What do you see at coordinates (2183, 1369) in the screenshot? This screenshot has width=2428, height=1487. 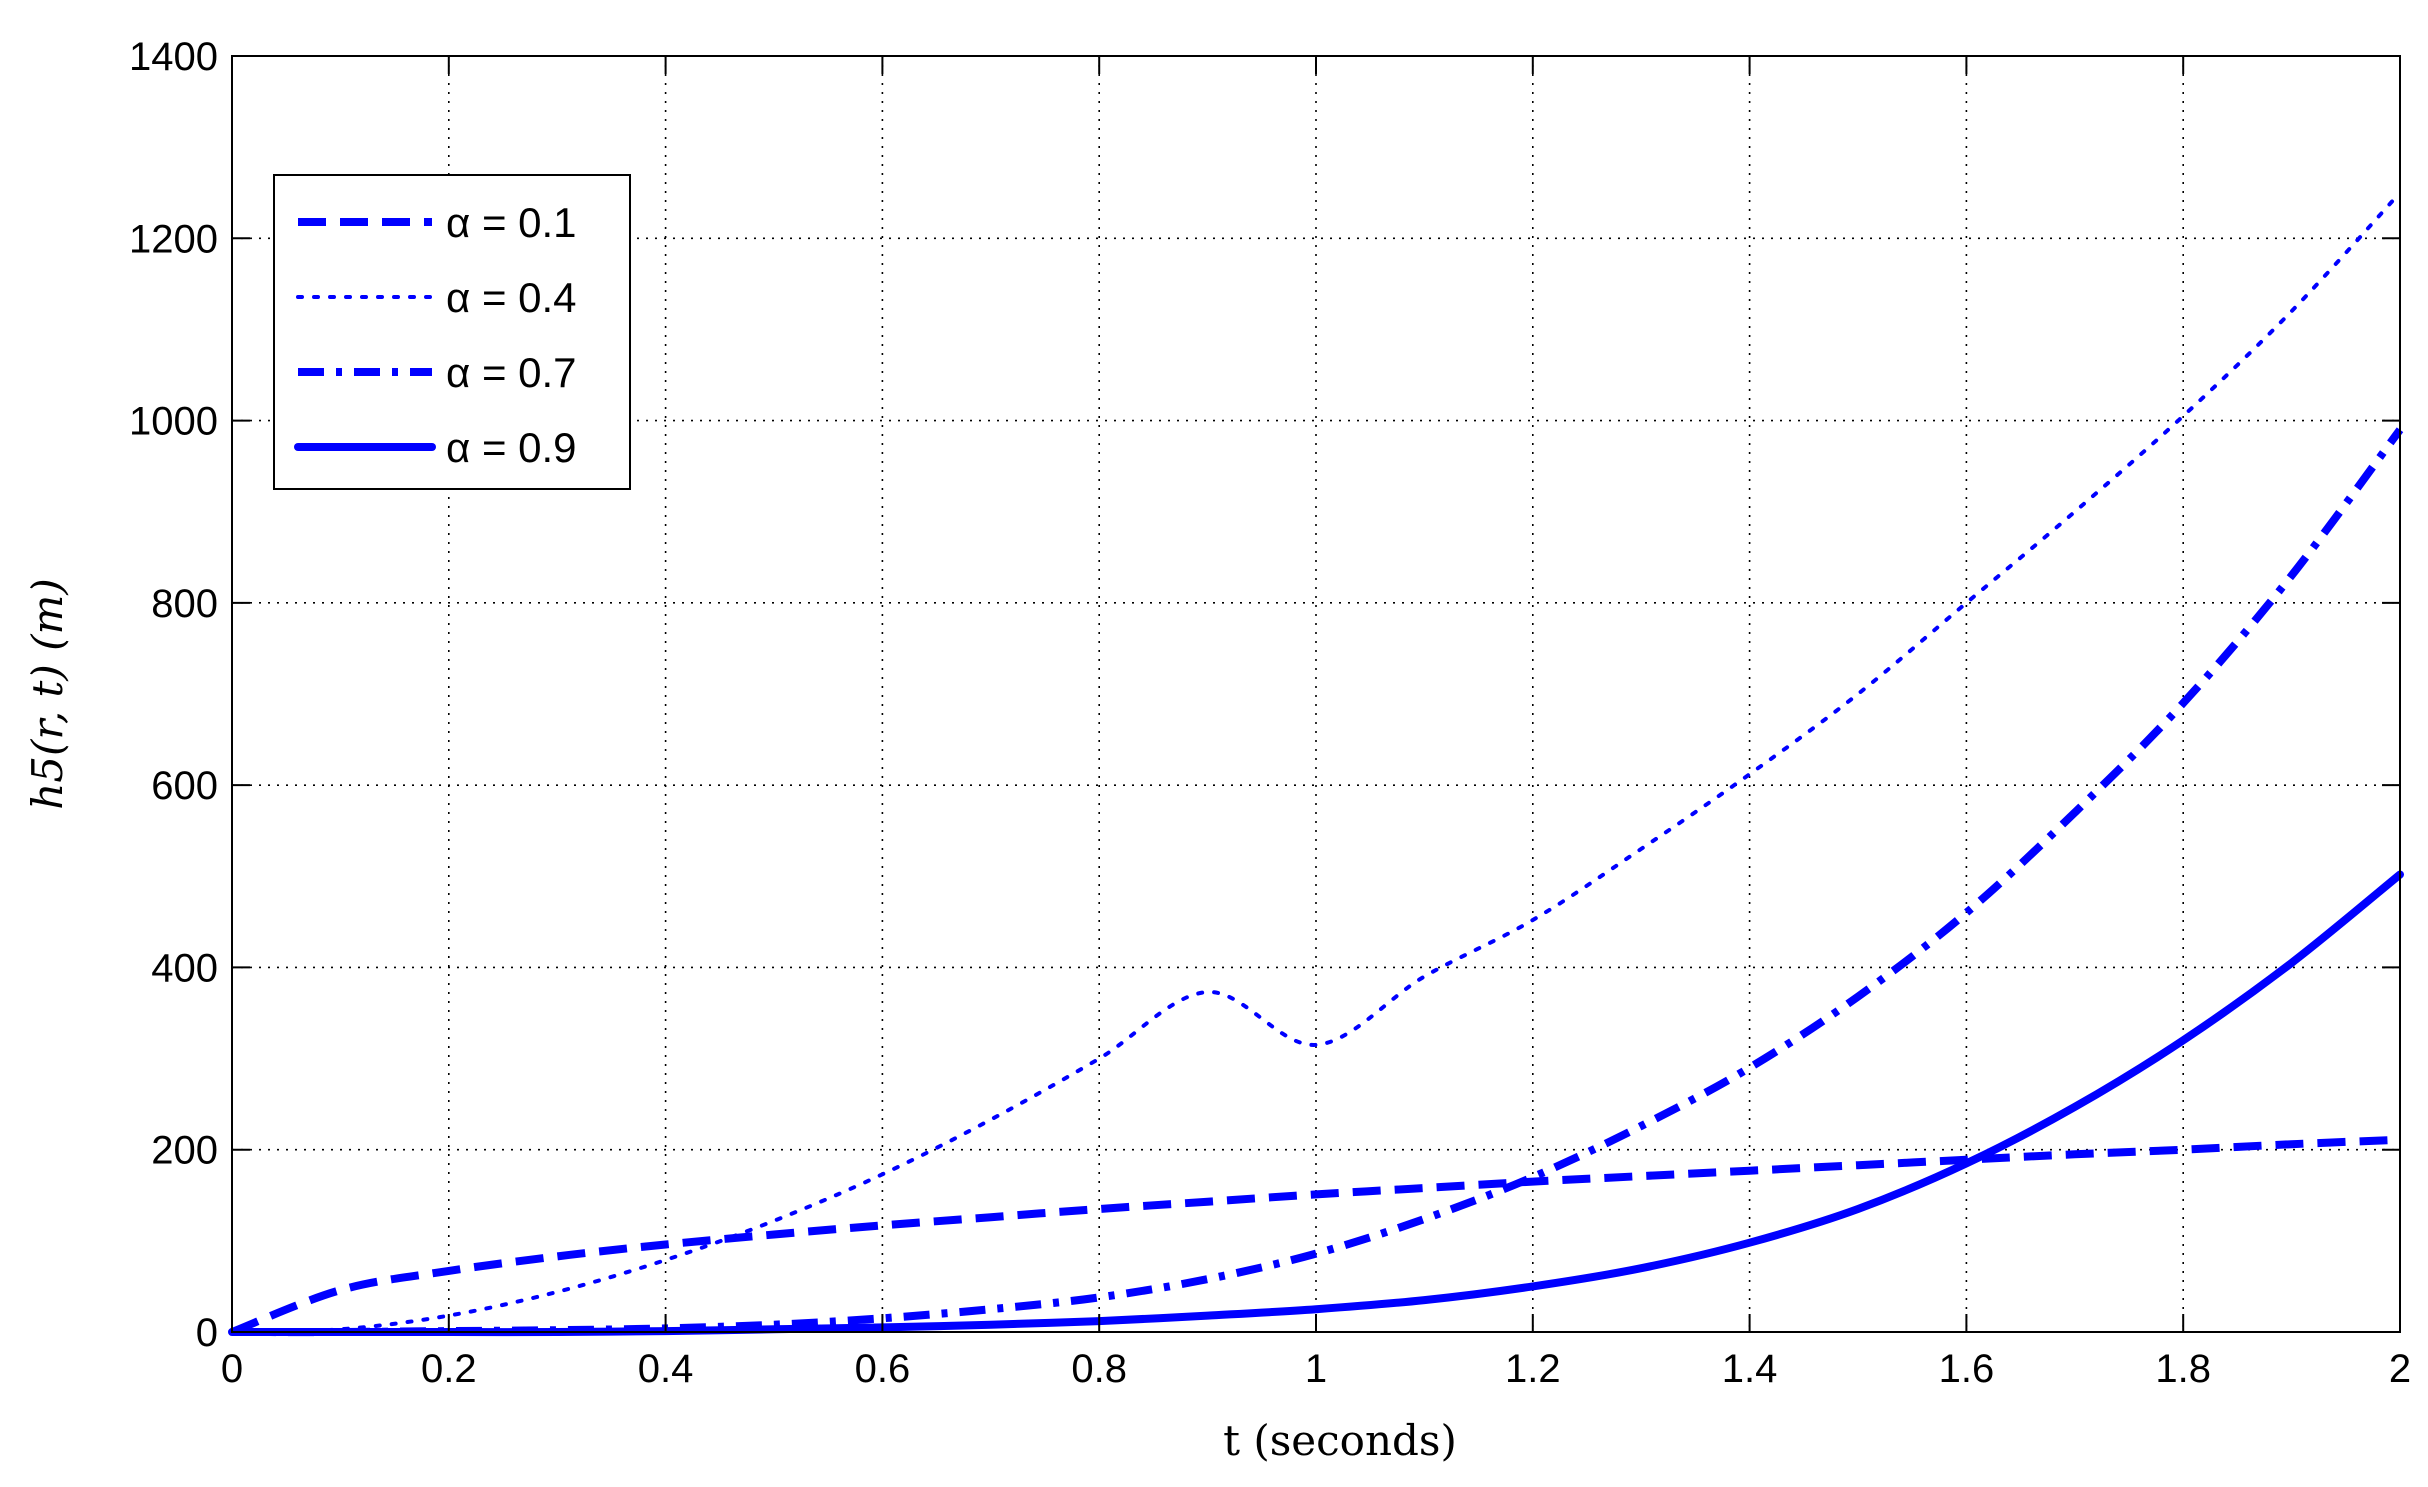 I see `x-tick-label: 1.8` at bounding box center [2183, 1369].